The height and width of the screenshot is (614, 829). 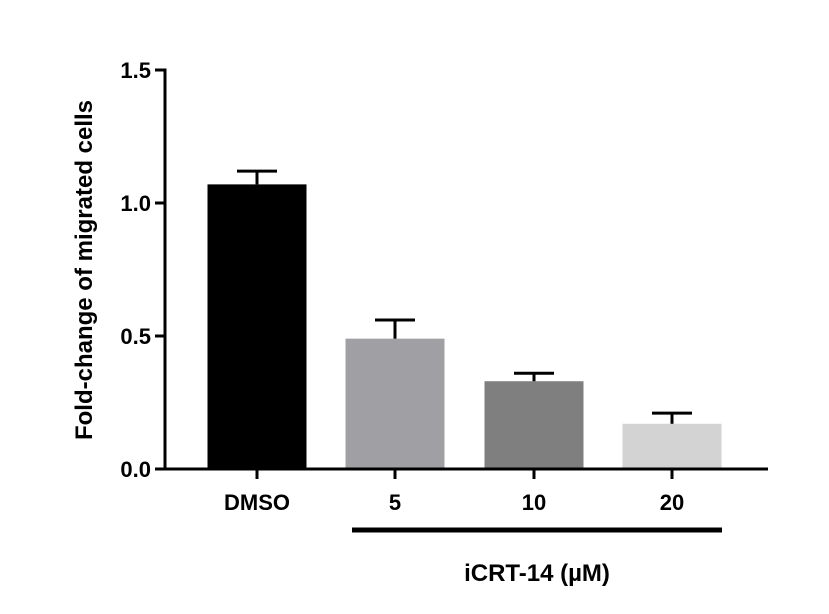 What do you see at coordinates (142, 270) in the screenshot?
I see `y-ticks: 0.0 0.5 1.0 1.5` at bounding box center [142, 270].